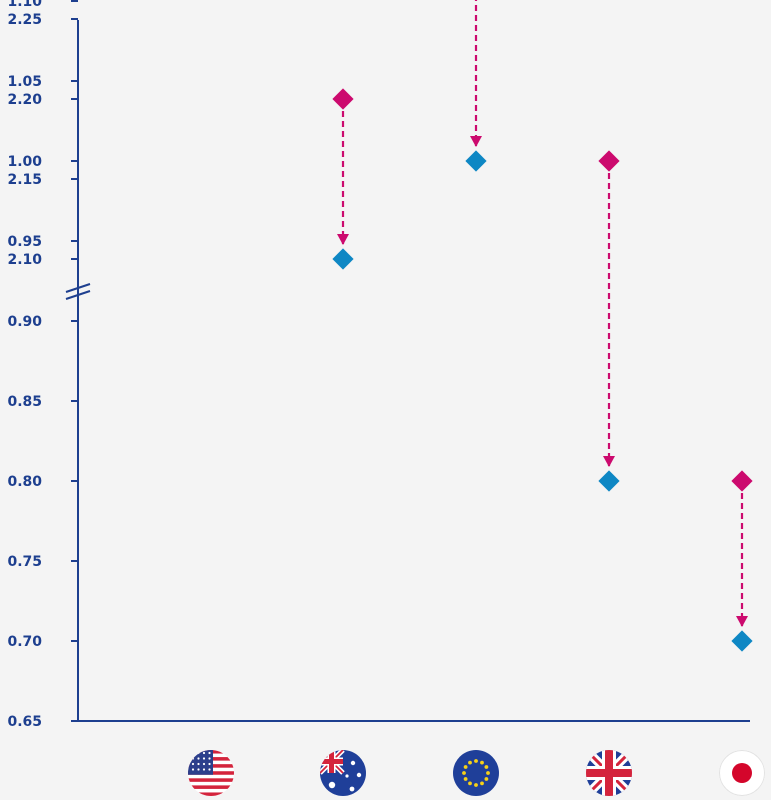 Image resolution: width=771 pixels, height=800 pixels. Describe the element at coordinates (24, 162) in the screenshot. I see `y-tick-label: 1.00` at that location.